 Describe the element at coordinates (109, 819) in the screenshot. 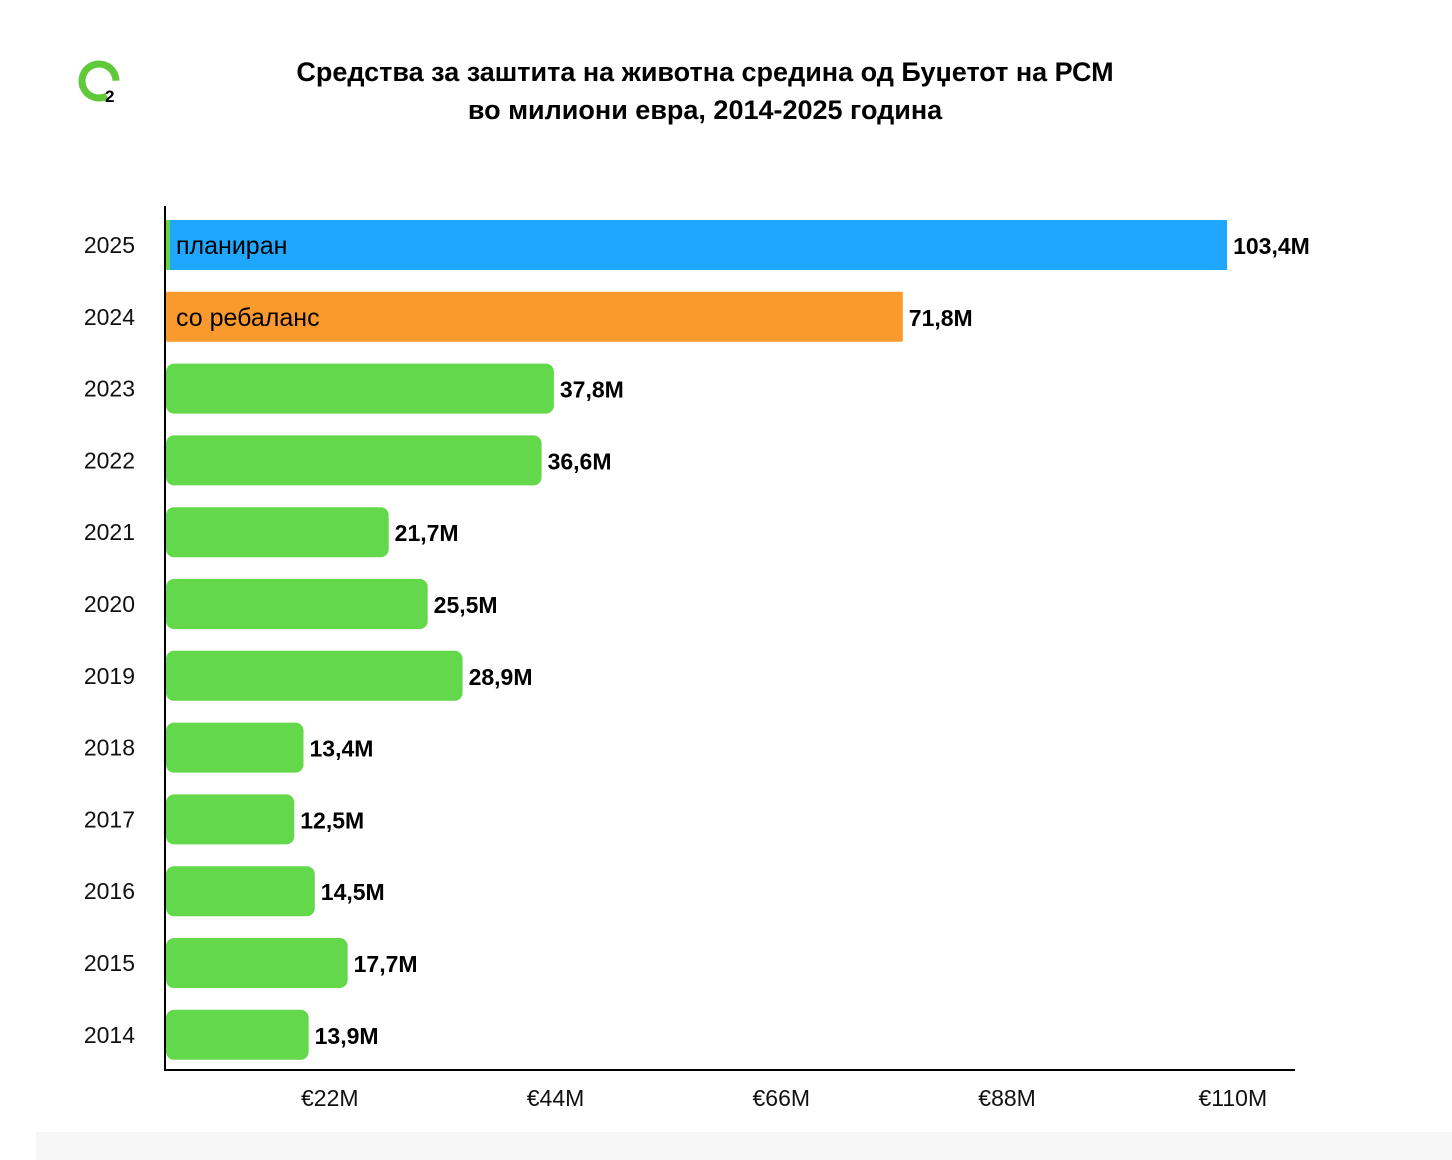

I see `y-tick-label-2017: 2017` at that location.